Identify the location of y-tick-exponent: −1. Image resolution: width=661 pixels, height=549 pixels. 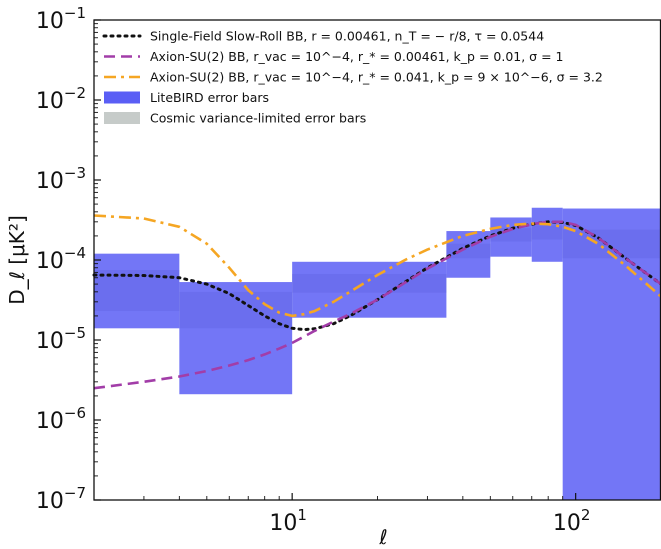
(75, 13).